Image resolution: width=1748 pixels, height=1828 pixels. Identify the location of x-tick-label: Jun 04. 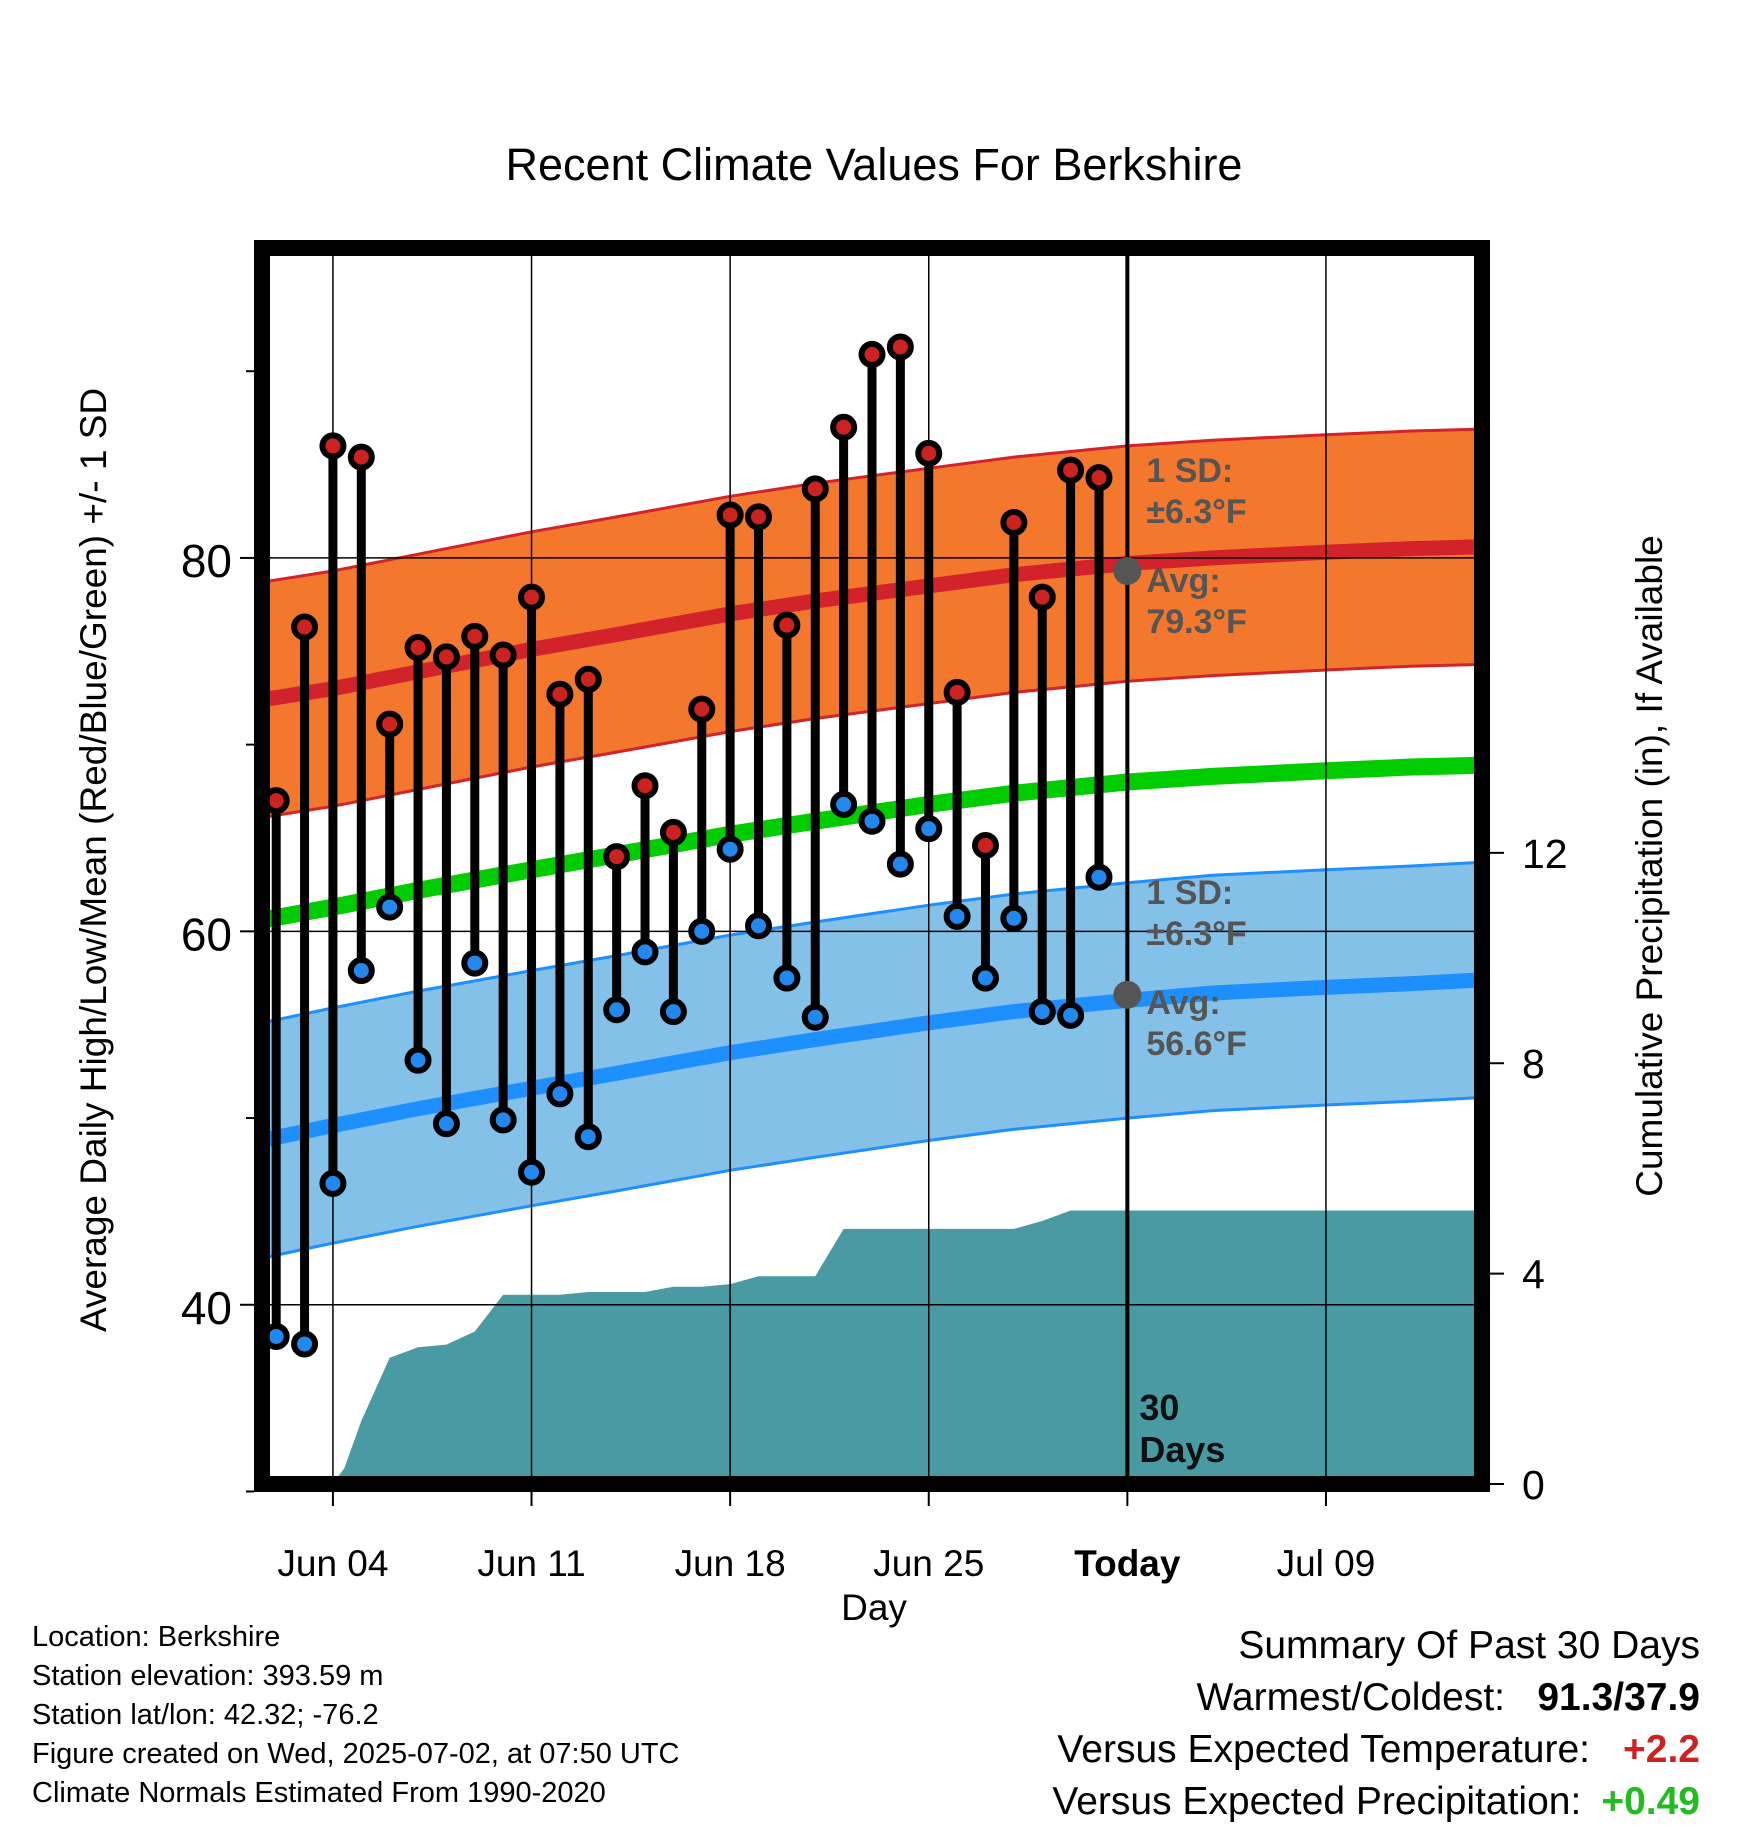
(332, 1563).